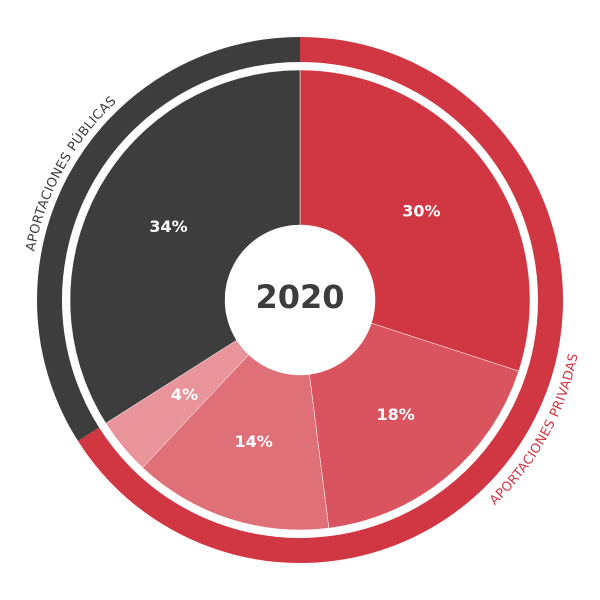 The width and height of the screenshot is (600, 600). Describe the element at coordinates (184, 394) in the screenshot. I see `value-label: 4%` at that location.